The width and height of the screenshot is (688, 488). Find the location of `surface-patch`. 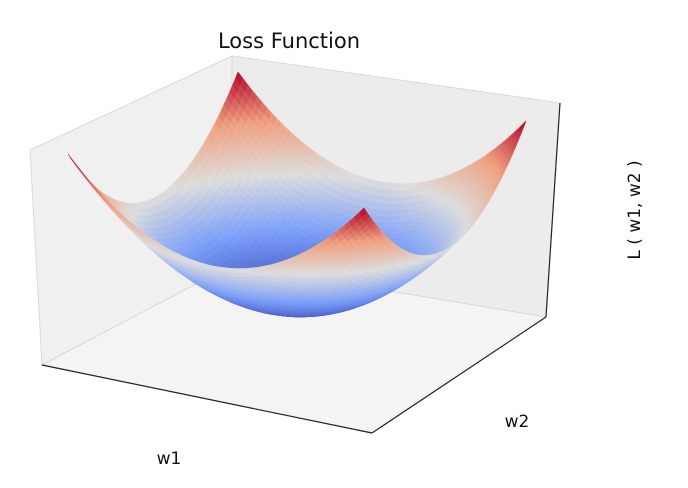

surface-patch is located at coordinates (363, 212).